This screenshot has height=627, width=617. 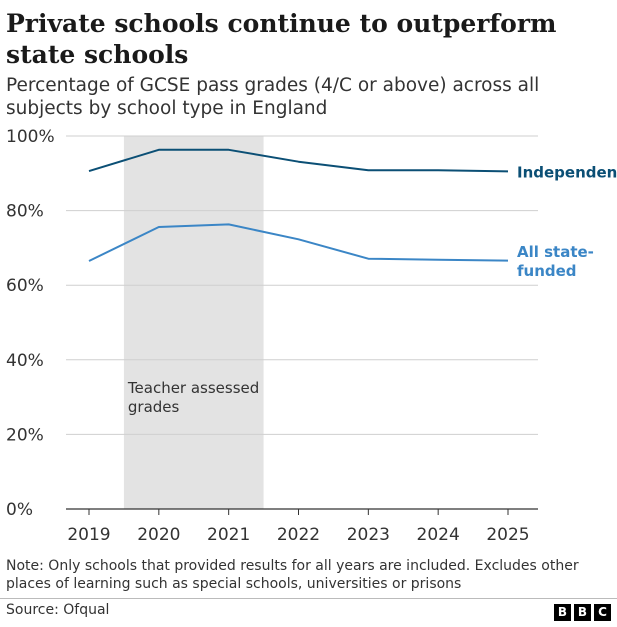 What do you see at coordinates (19, 510) in the screenshot?
I see `y-tick-label: 0%` at bounding box center [19, 510].